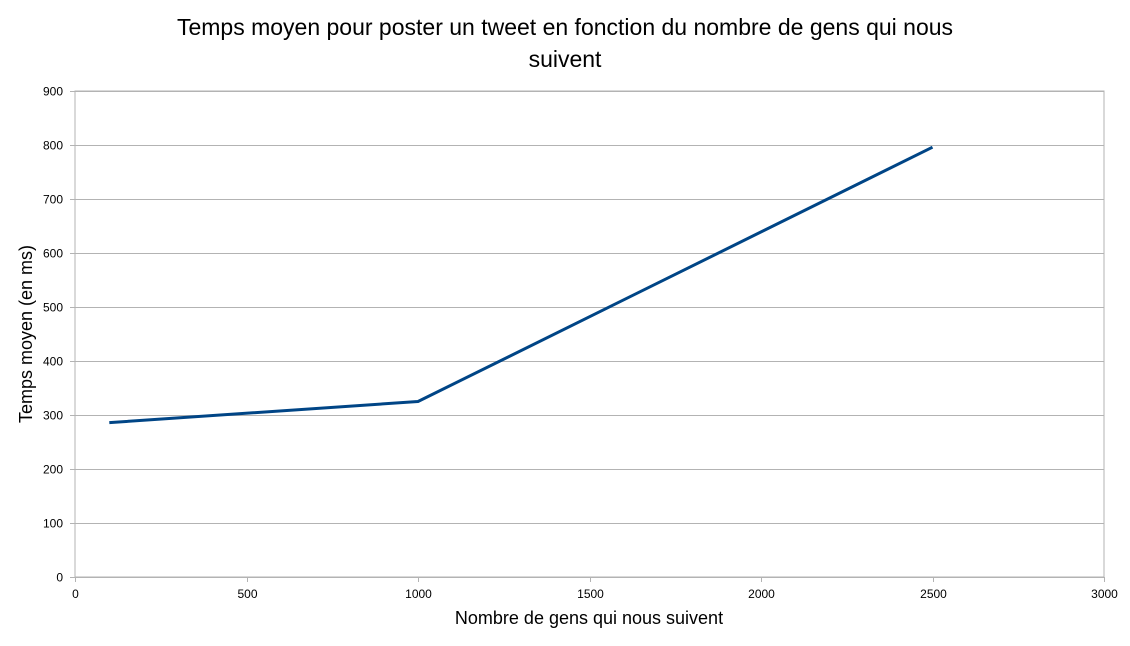  I want to click on x-tick-label: 0, so click(75, 594).